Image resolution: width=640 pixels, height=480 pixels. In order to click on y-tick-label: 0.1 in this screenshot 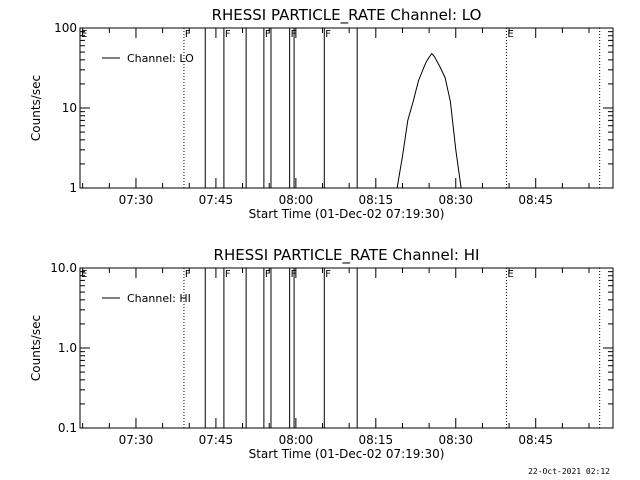, I will do `click(67, 428)`.